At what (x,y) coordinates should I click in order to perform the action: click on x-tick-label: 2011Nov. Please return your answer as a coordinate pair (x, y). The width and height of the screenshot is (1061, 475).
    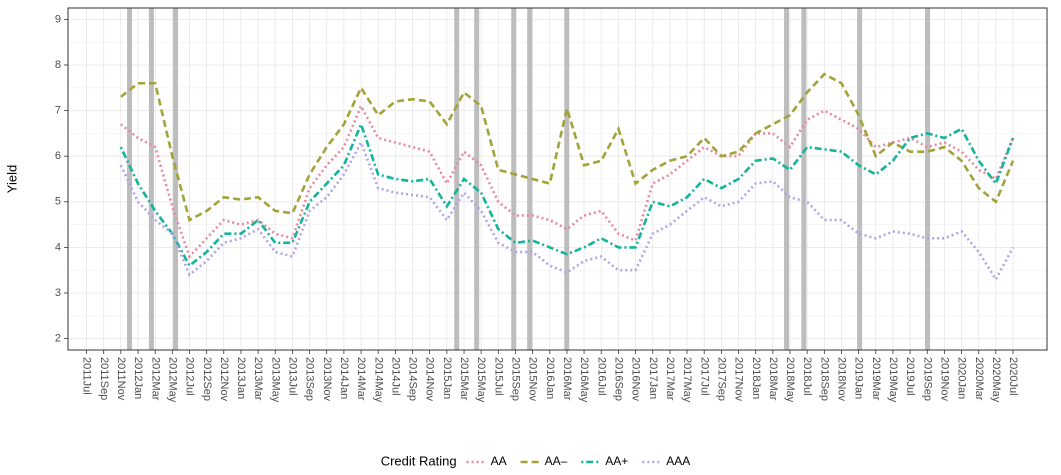
    Looking at the image, I should click on (121, 379).